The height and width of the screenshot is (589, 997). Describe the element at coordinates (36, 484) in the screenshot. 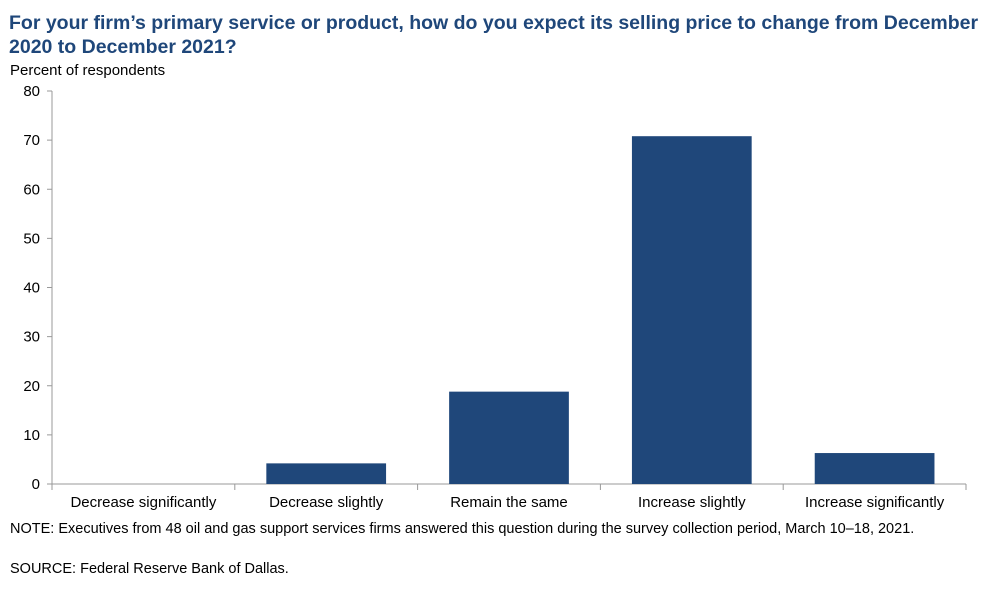

I see `y-tick-label: 0` at that location.